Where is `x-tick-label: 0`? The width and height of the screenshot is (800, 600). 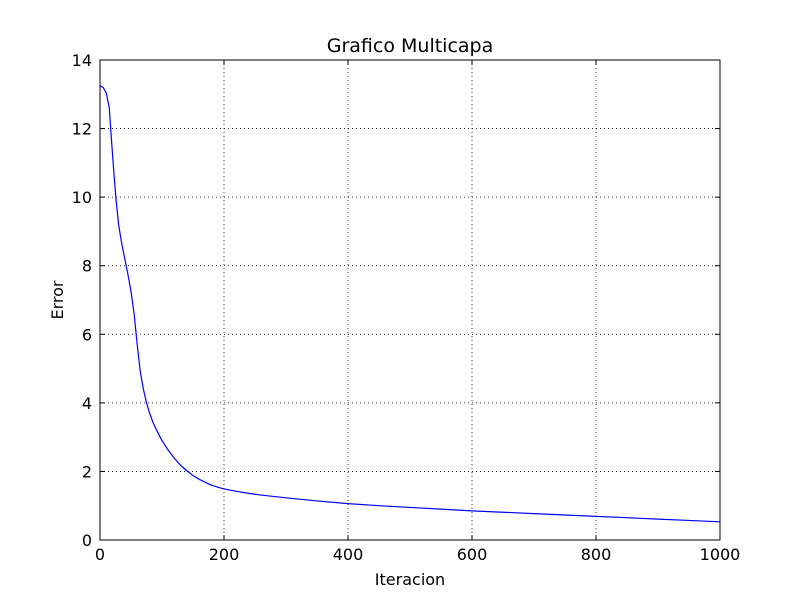 x-tick-label: 0 is located at coordinates (100, 554).